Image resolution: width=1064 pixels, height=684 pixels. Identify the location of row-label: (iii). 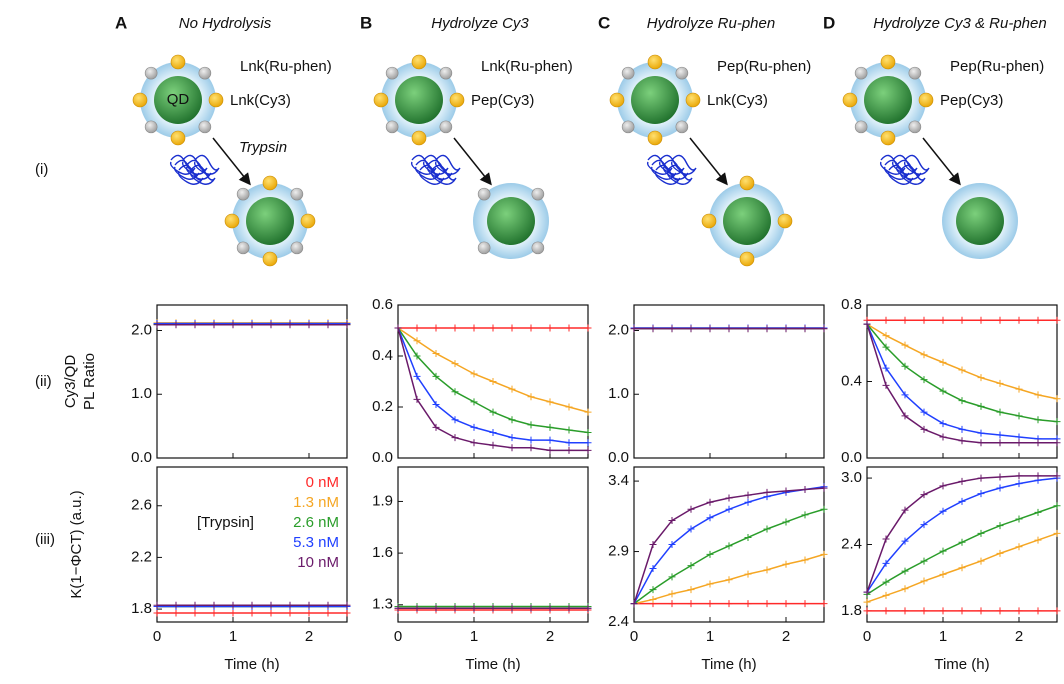
(45, 539).